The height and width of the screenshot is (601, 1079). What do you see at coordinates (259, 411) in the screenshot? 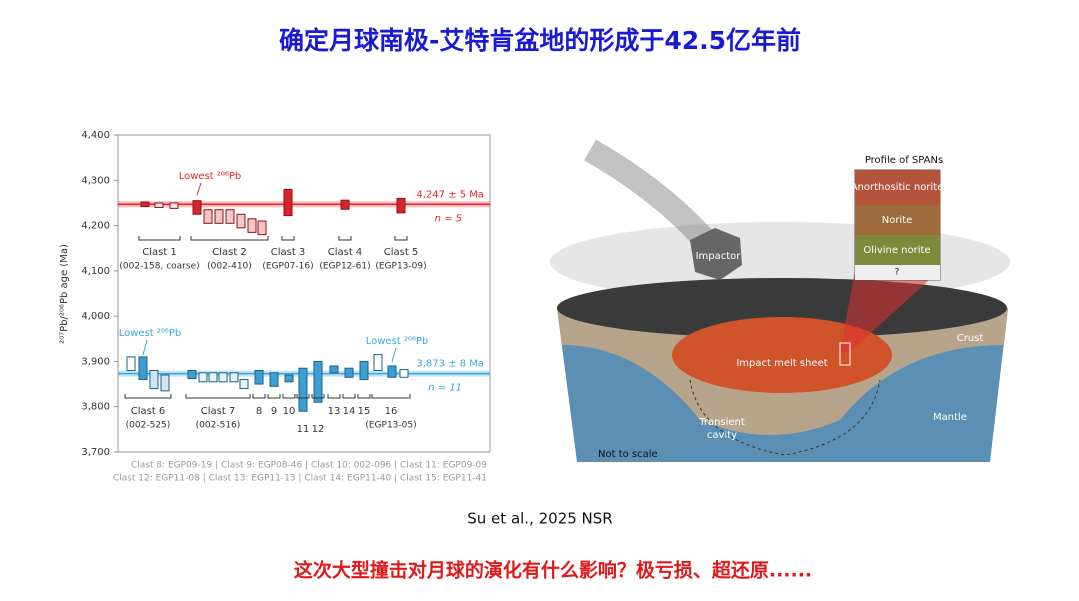
I see `clast-label: 8` at bounding box center [259, 411].